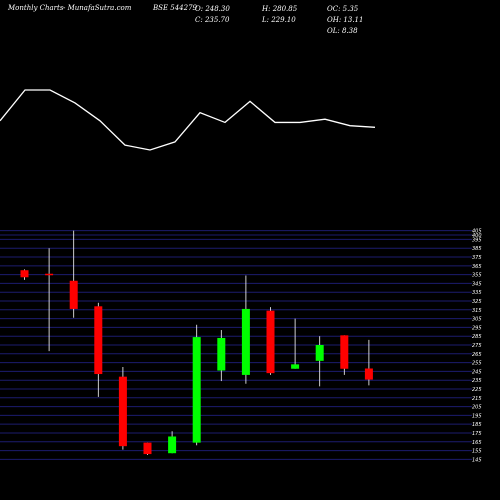  What do you see at coordinates (477, 364) in the screenshot?
I see `y-tick-label: 255` at bounding box center [477, 364].